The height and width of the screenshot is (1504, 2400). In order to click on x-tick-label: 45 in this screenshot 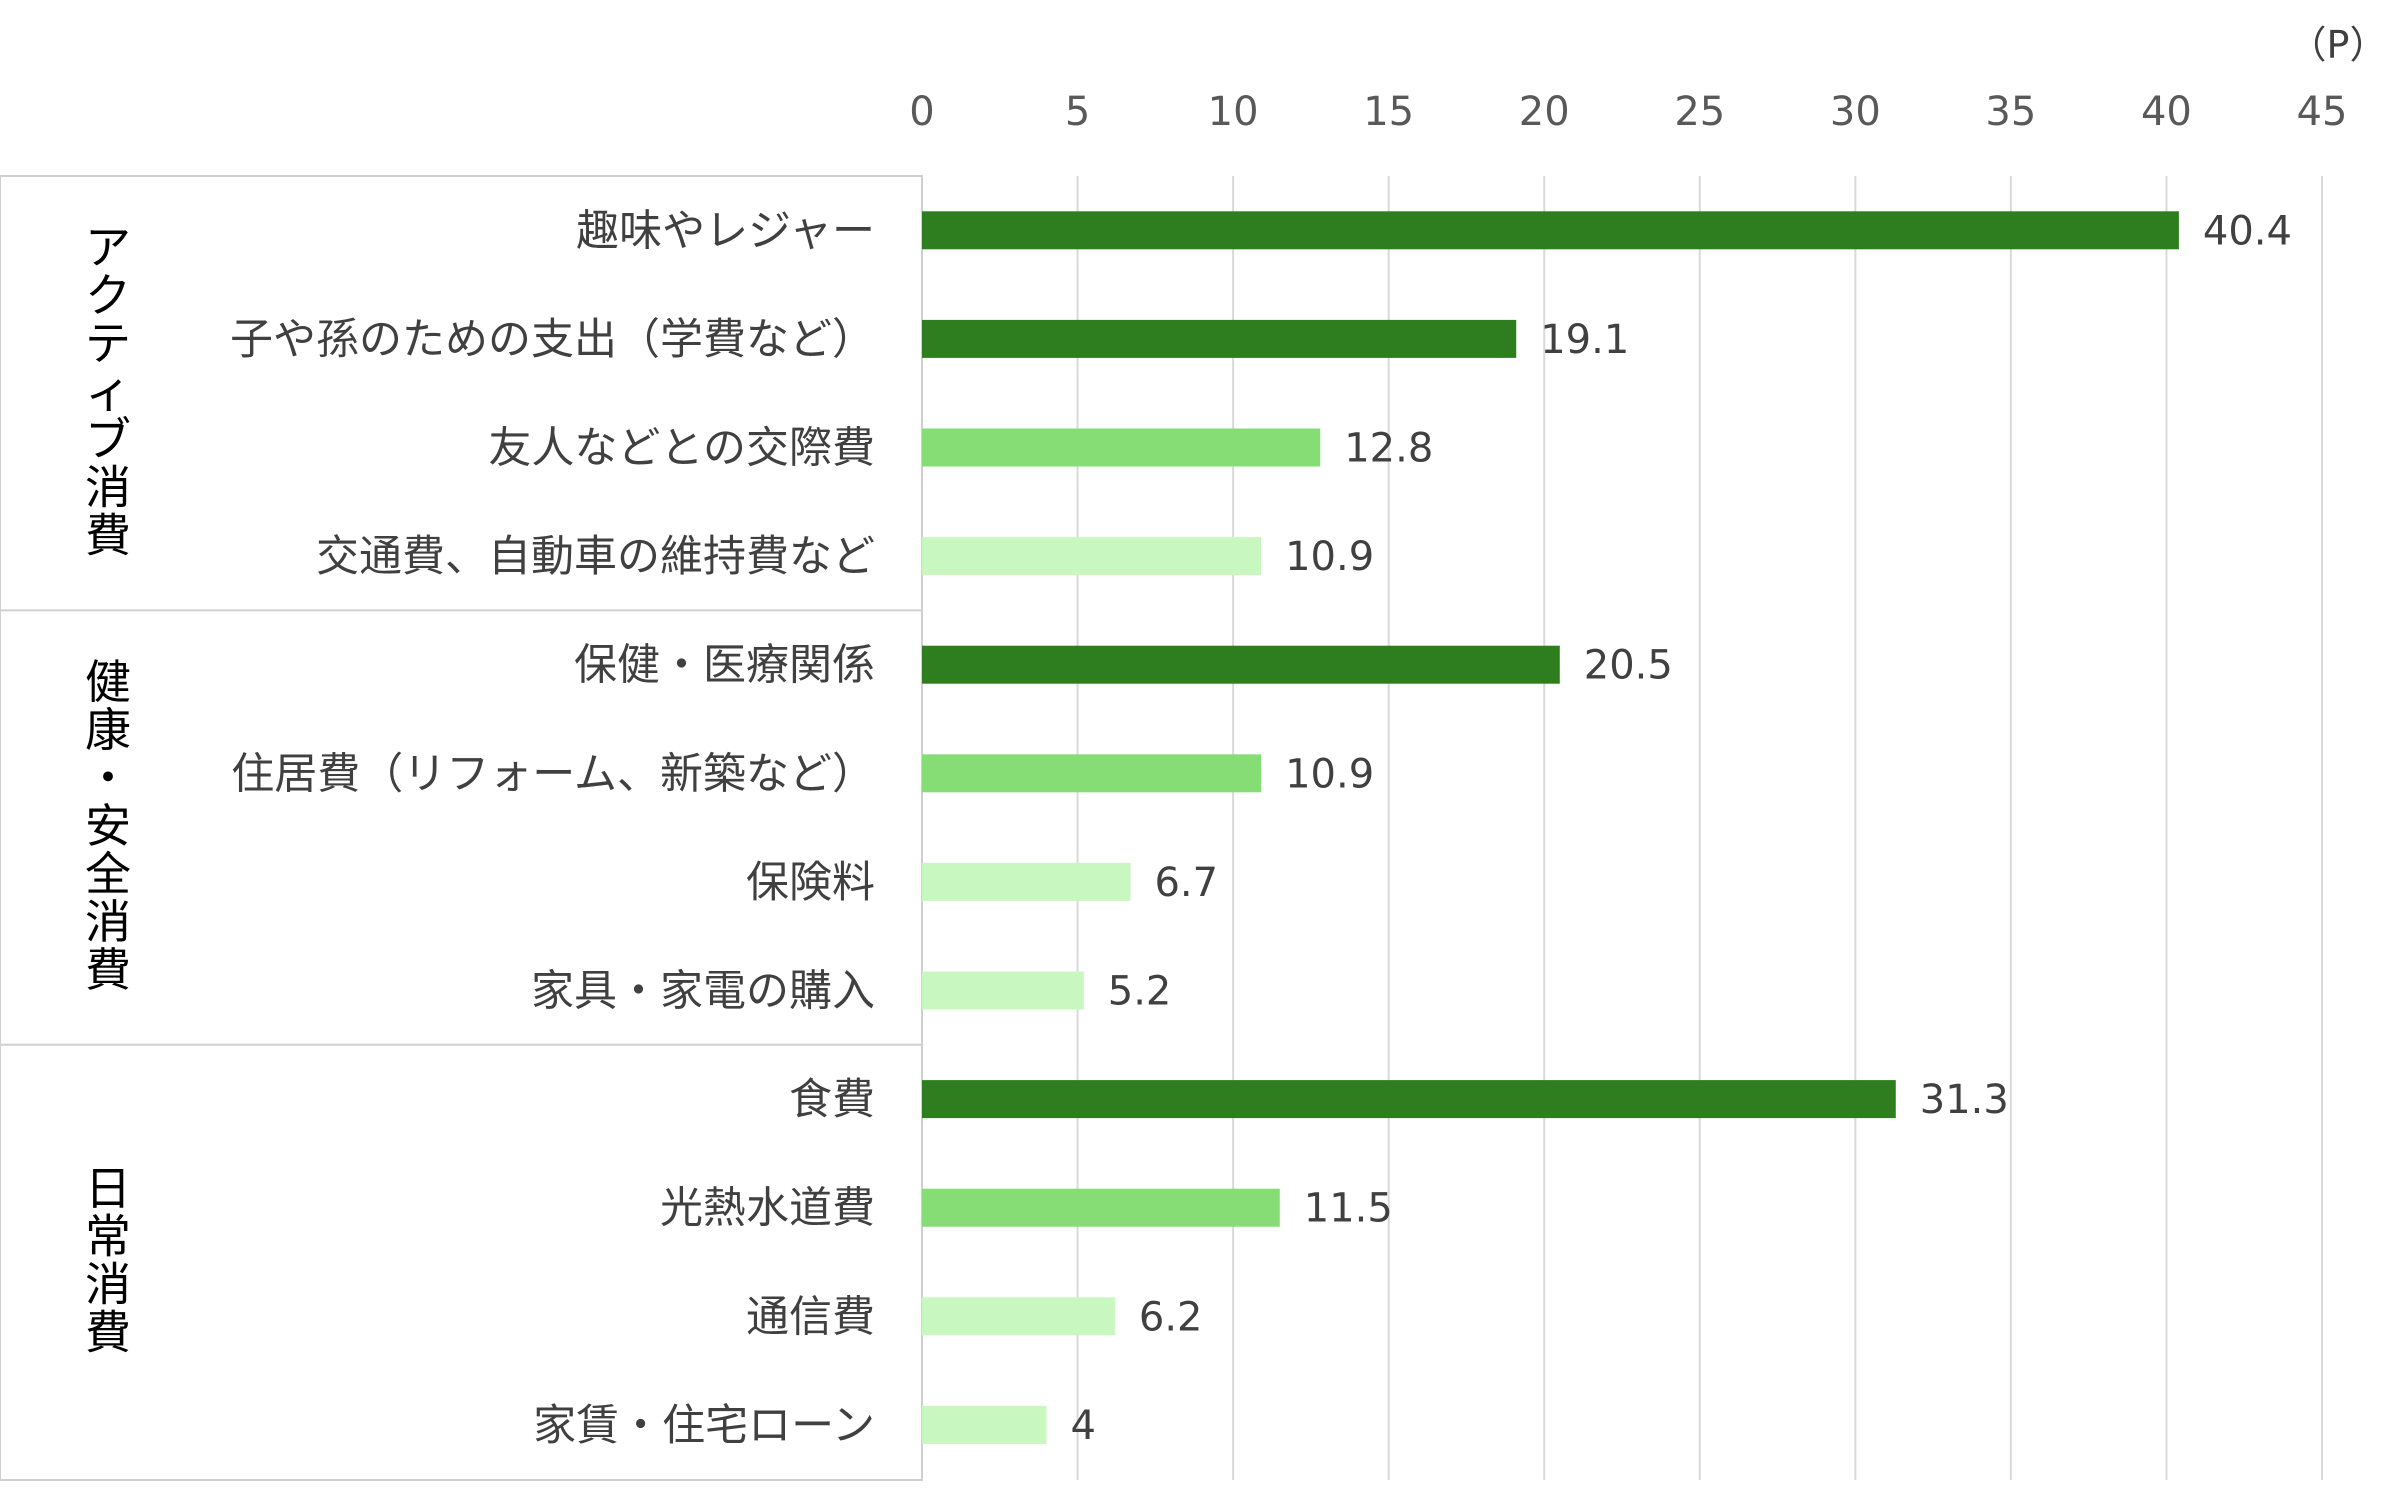, I will do `click(2322, 112)`.